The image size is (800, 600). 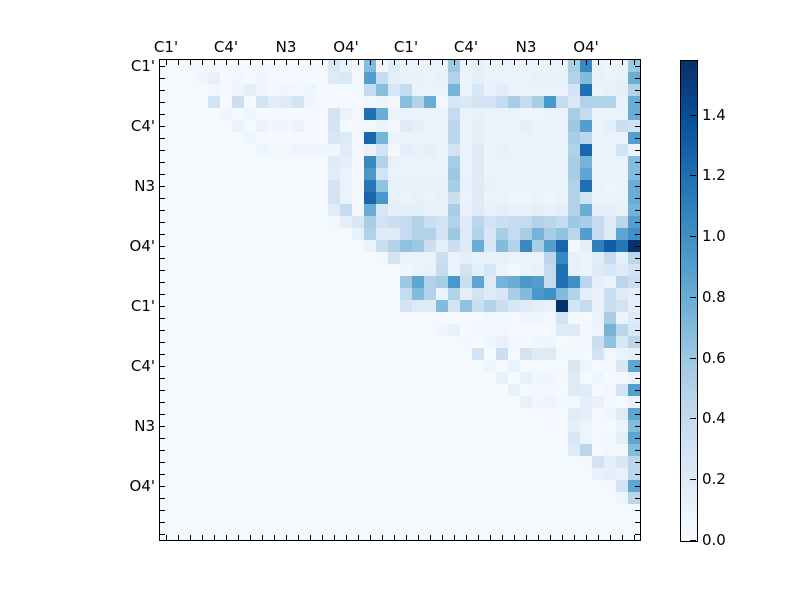 I want to click on y-tick-label: O4', so click(x=142, y=246).